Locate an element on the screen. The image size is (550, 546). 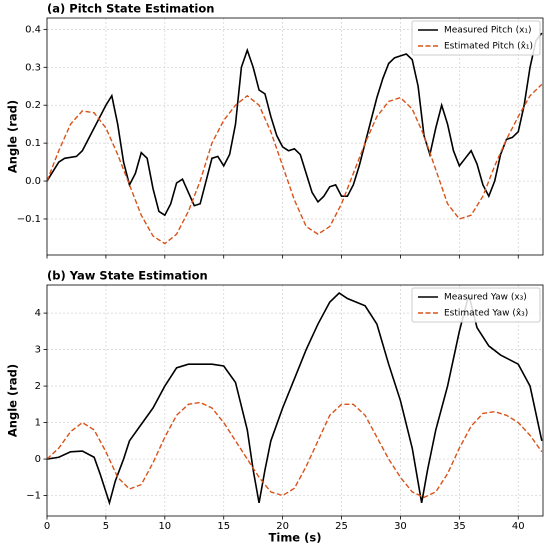
y-tick-label: 2 is located at coordinates (38, 386).